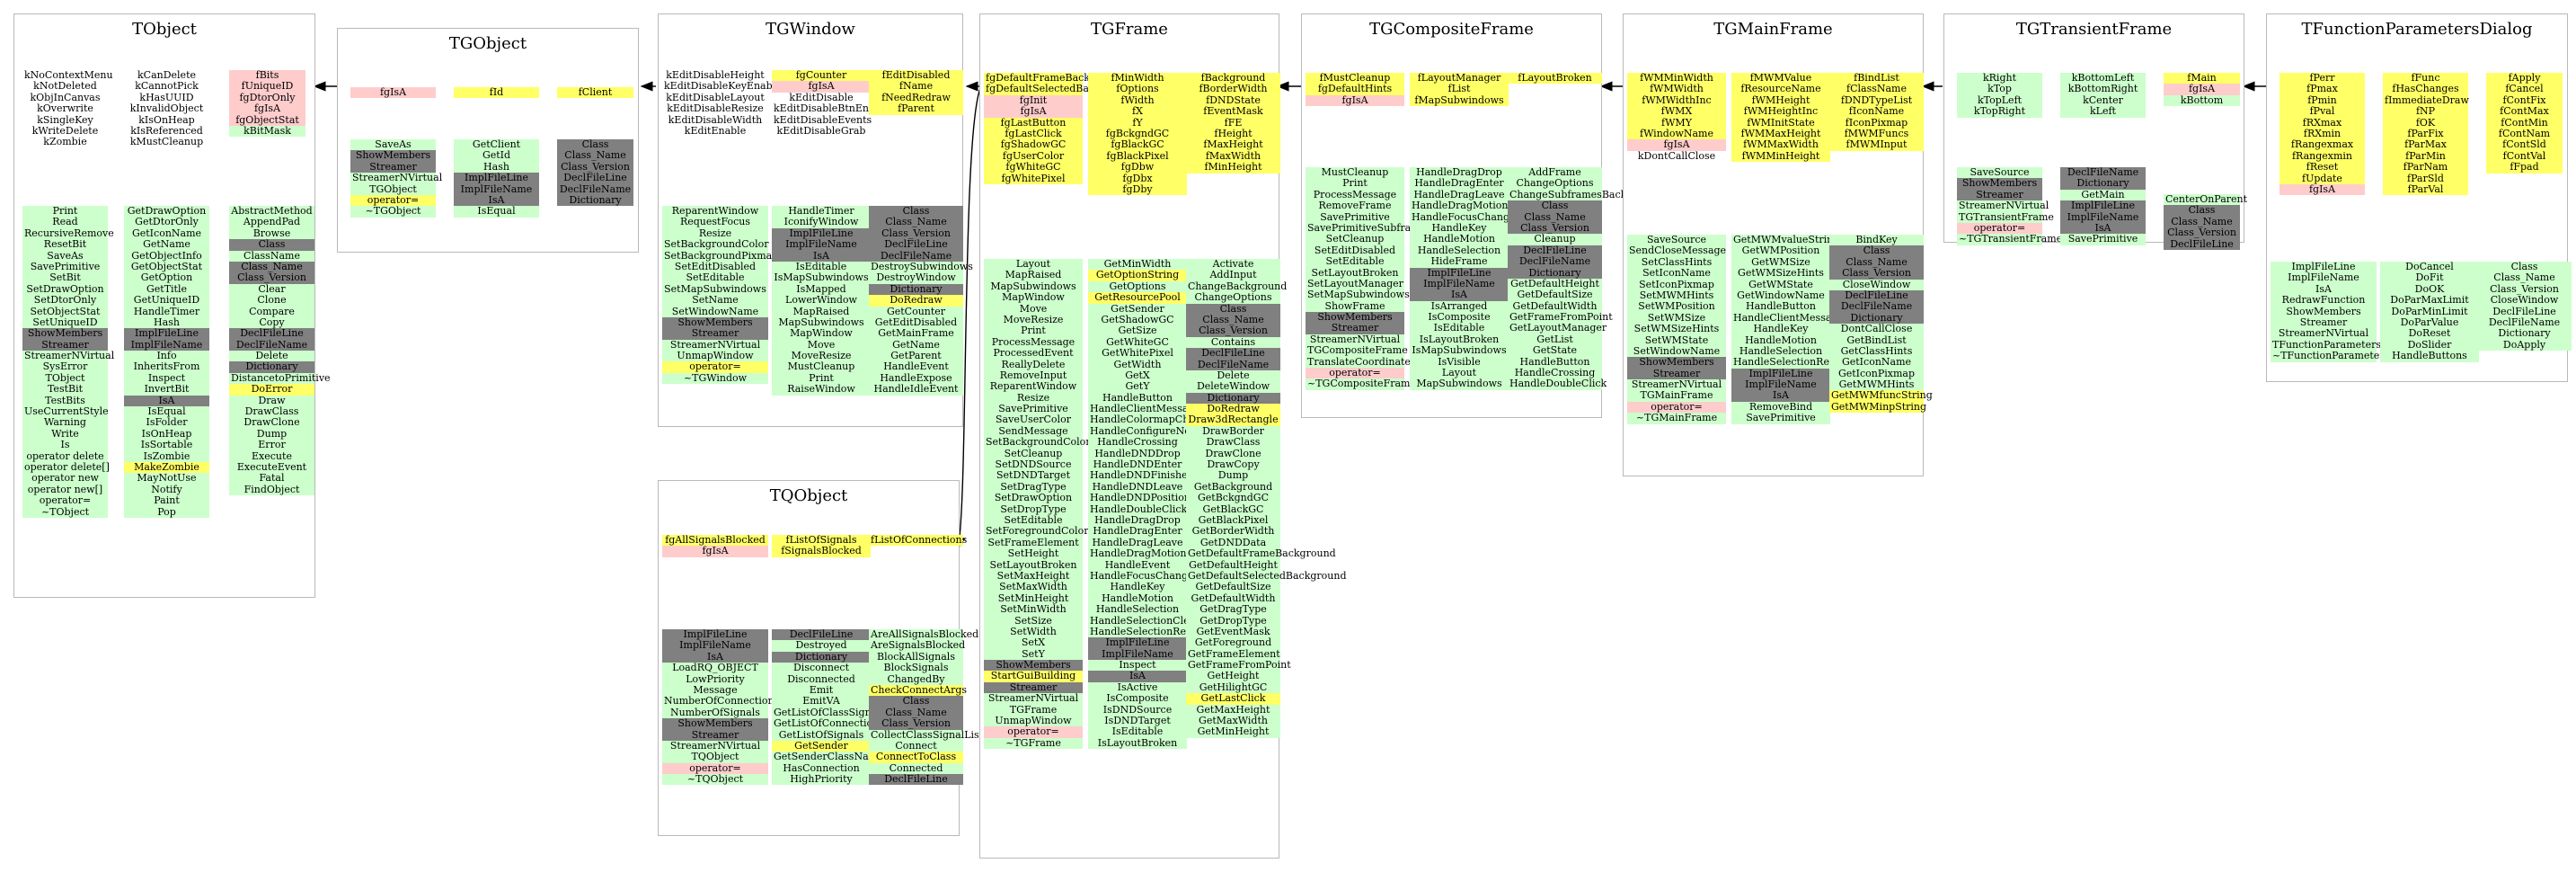  I want to click on member-fgdefaulthints: fgDefaultHints, so click(1355, 89).